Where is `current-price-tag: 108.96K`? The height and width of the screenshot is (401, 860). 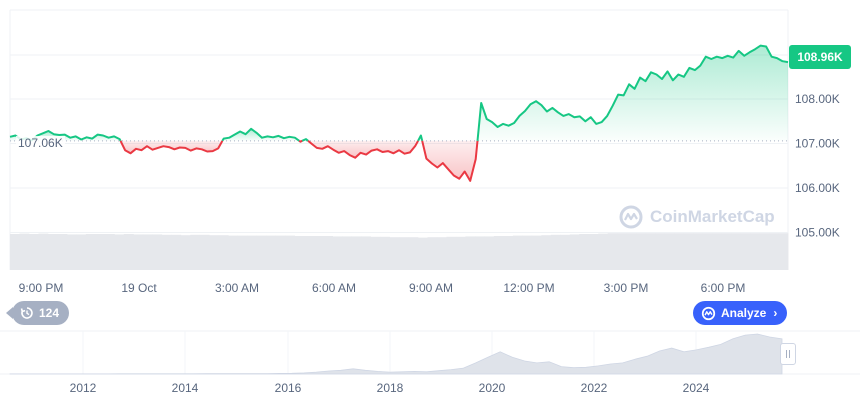
current-price-tag: 108.96K is located at coordinates (820, 57).